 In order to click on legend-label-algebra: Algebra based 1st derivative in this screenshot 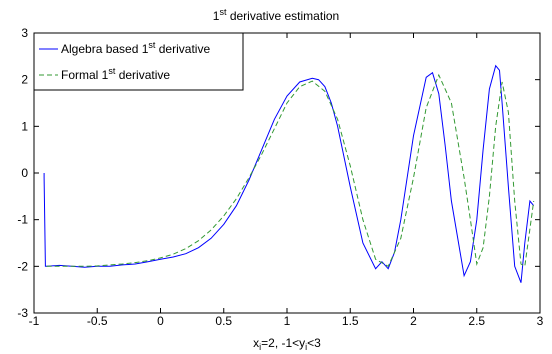, I will do `click(135, 48)`.